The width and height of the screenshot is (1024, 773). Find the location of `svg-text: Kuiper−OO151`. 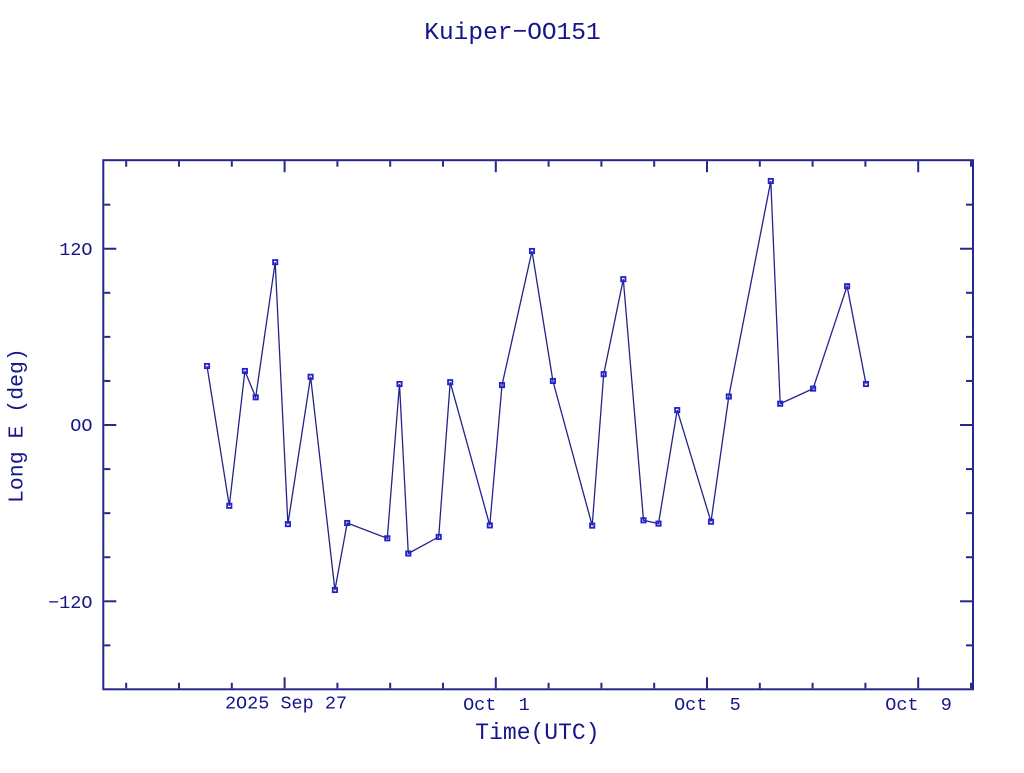

svg-text: Kuiper−OO151 is located at coordinates (512, 33).